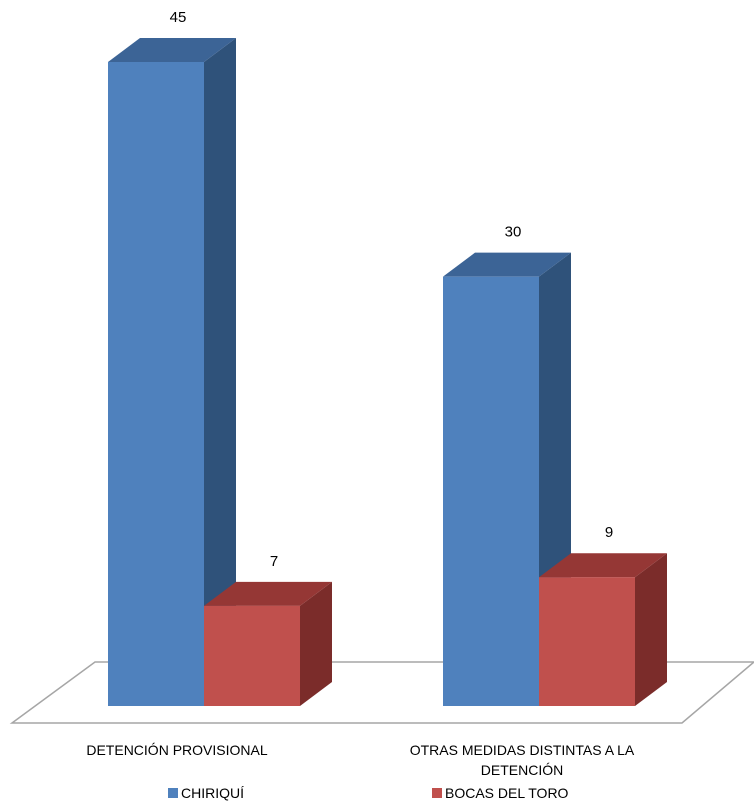 This screenshot has height=807, width=754. Describe the element at coordinates (609, 532) in the screenshot. I see `data-label: 9` at that location.